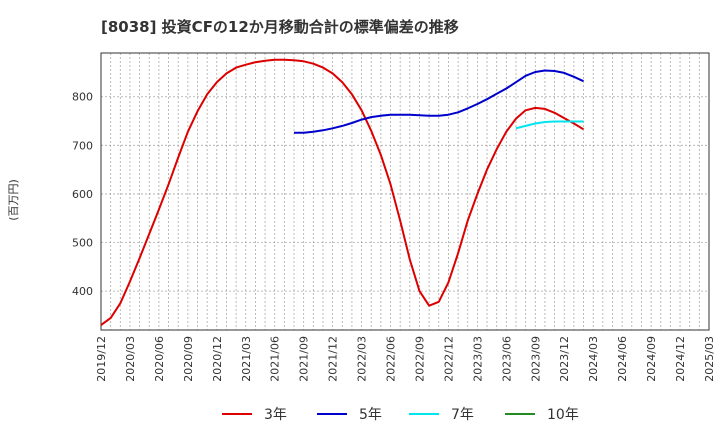  What do you see at coordinates (391, 359) in the screenshot?
I see `x-tick-label: 2022/06` at bounding box center [391, 359].